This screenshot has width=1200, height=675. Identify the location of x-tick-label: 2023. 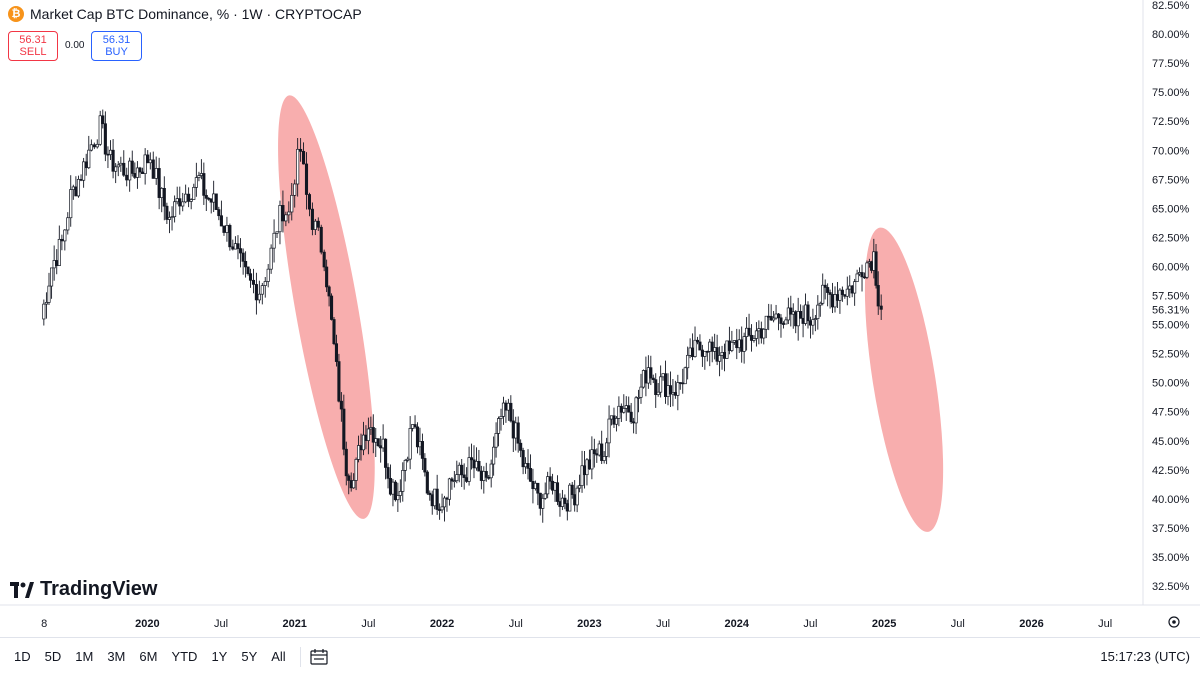
(589, 624).